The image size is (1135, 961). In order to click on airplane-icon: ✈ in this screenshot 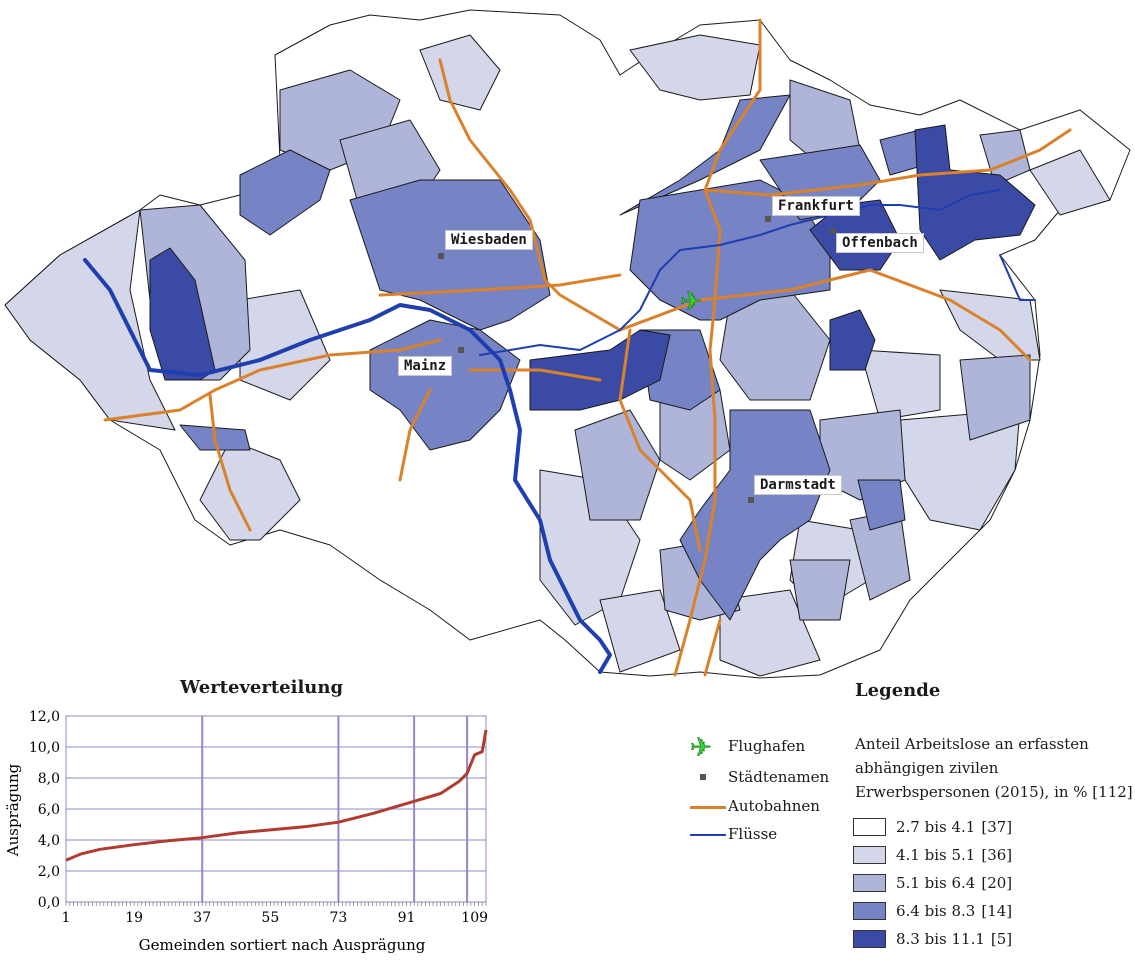, I will do `click(701, 748)`.